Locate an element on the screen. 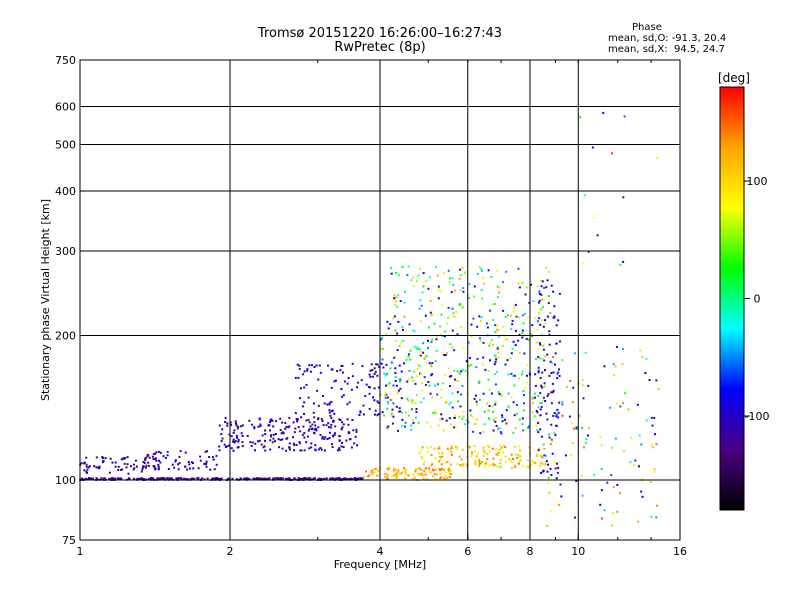 The width and height of the screenshot is (800, 600). y-tick-label: 500 is located at coordinates (65, 145).